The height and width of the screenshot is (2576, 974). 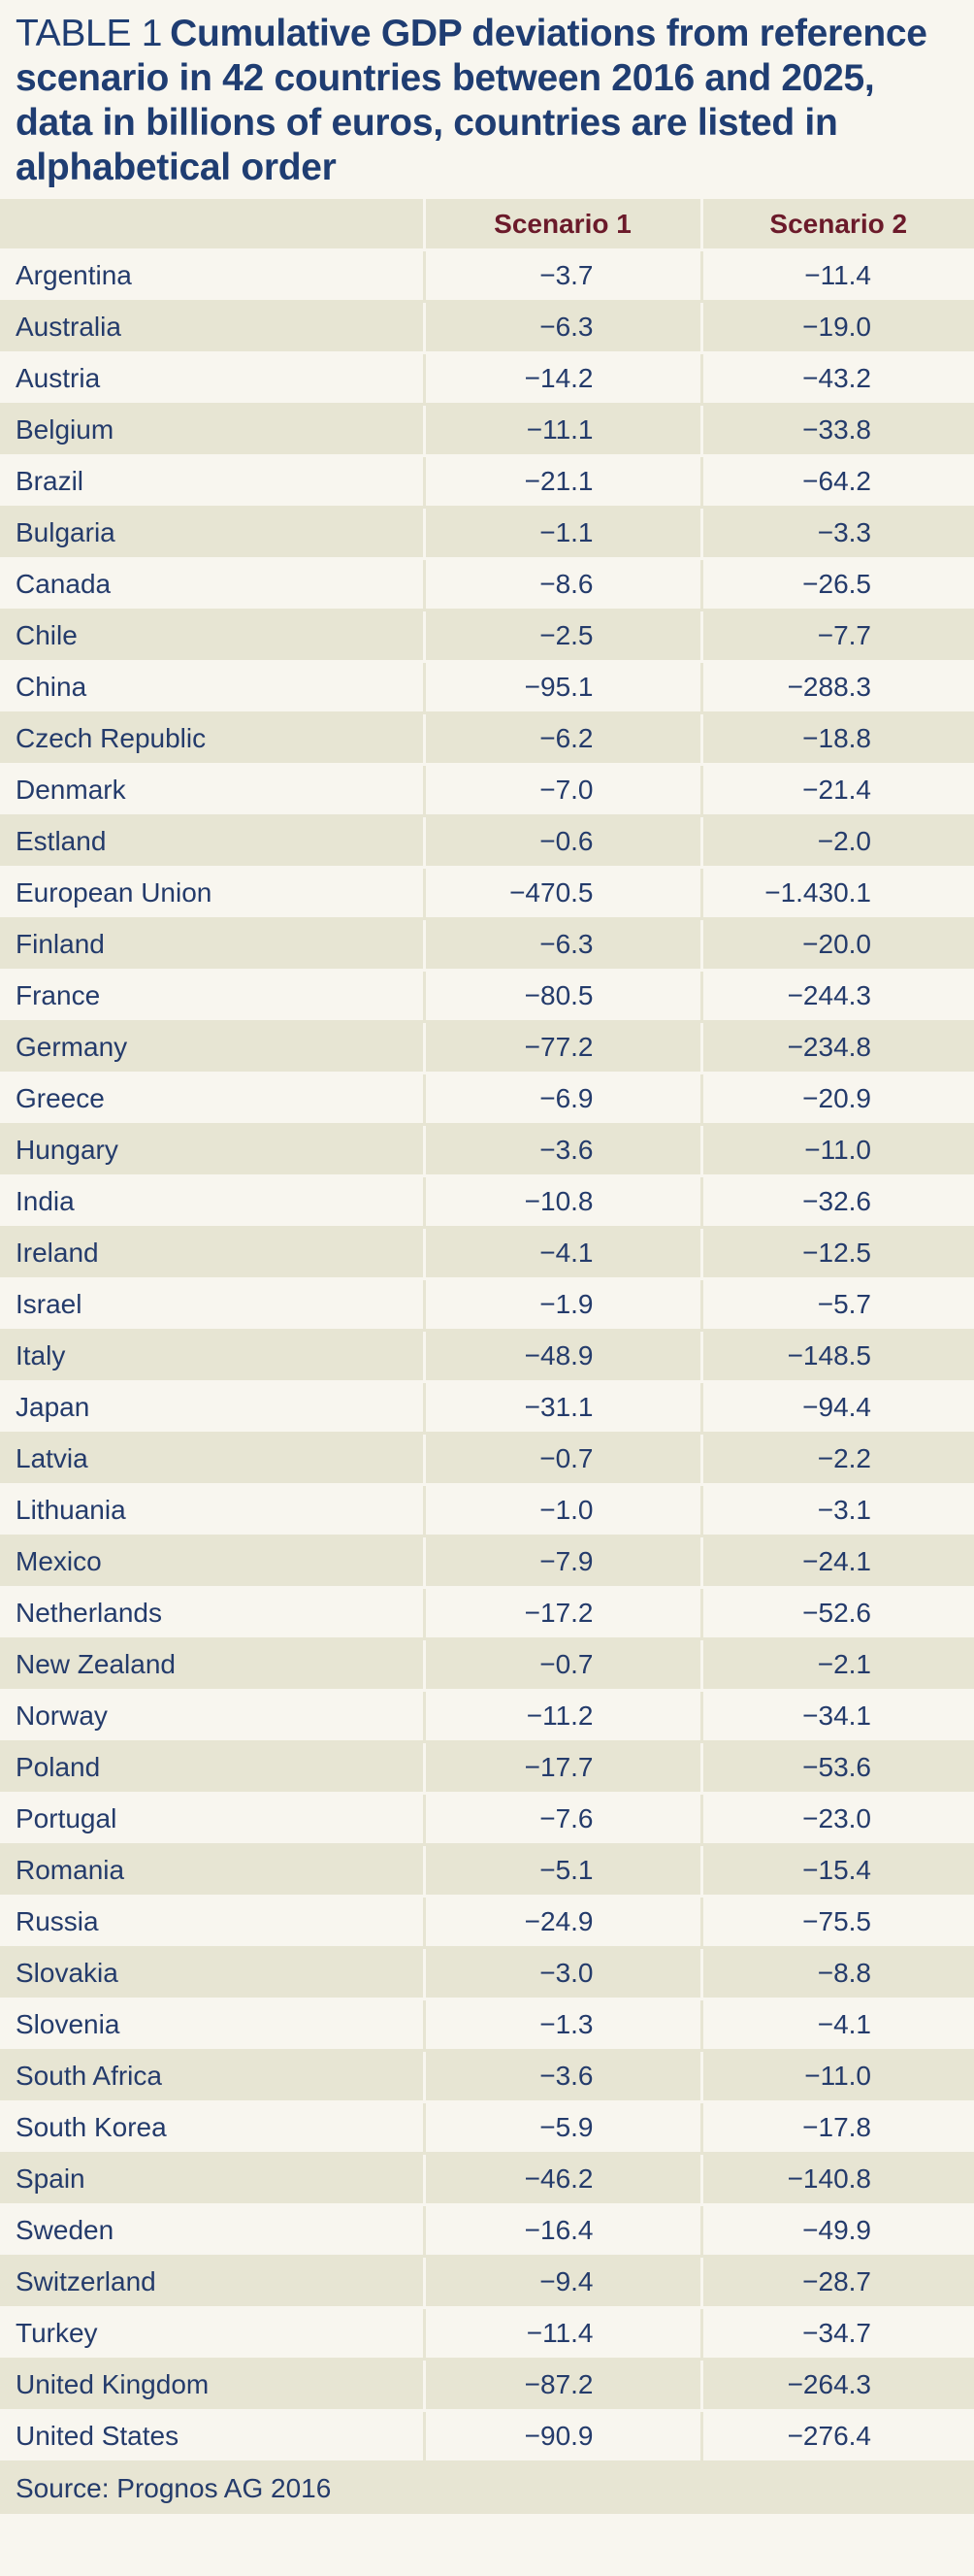 What do you see at coordinates (487, 533) in the screenshot?
I see `table-row: Bulgaria −1.1 −3.3` at bounding box center [487, 533].